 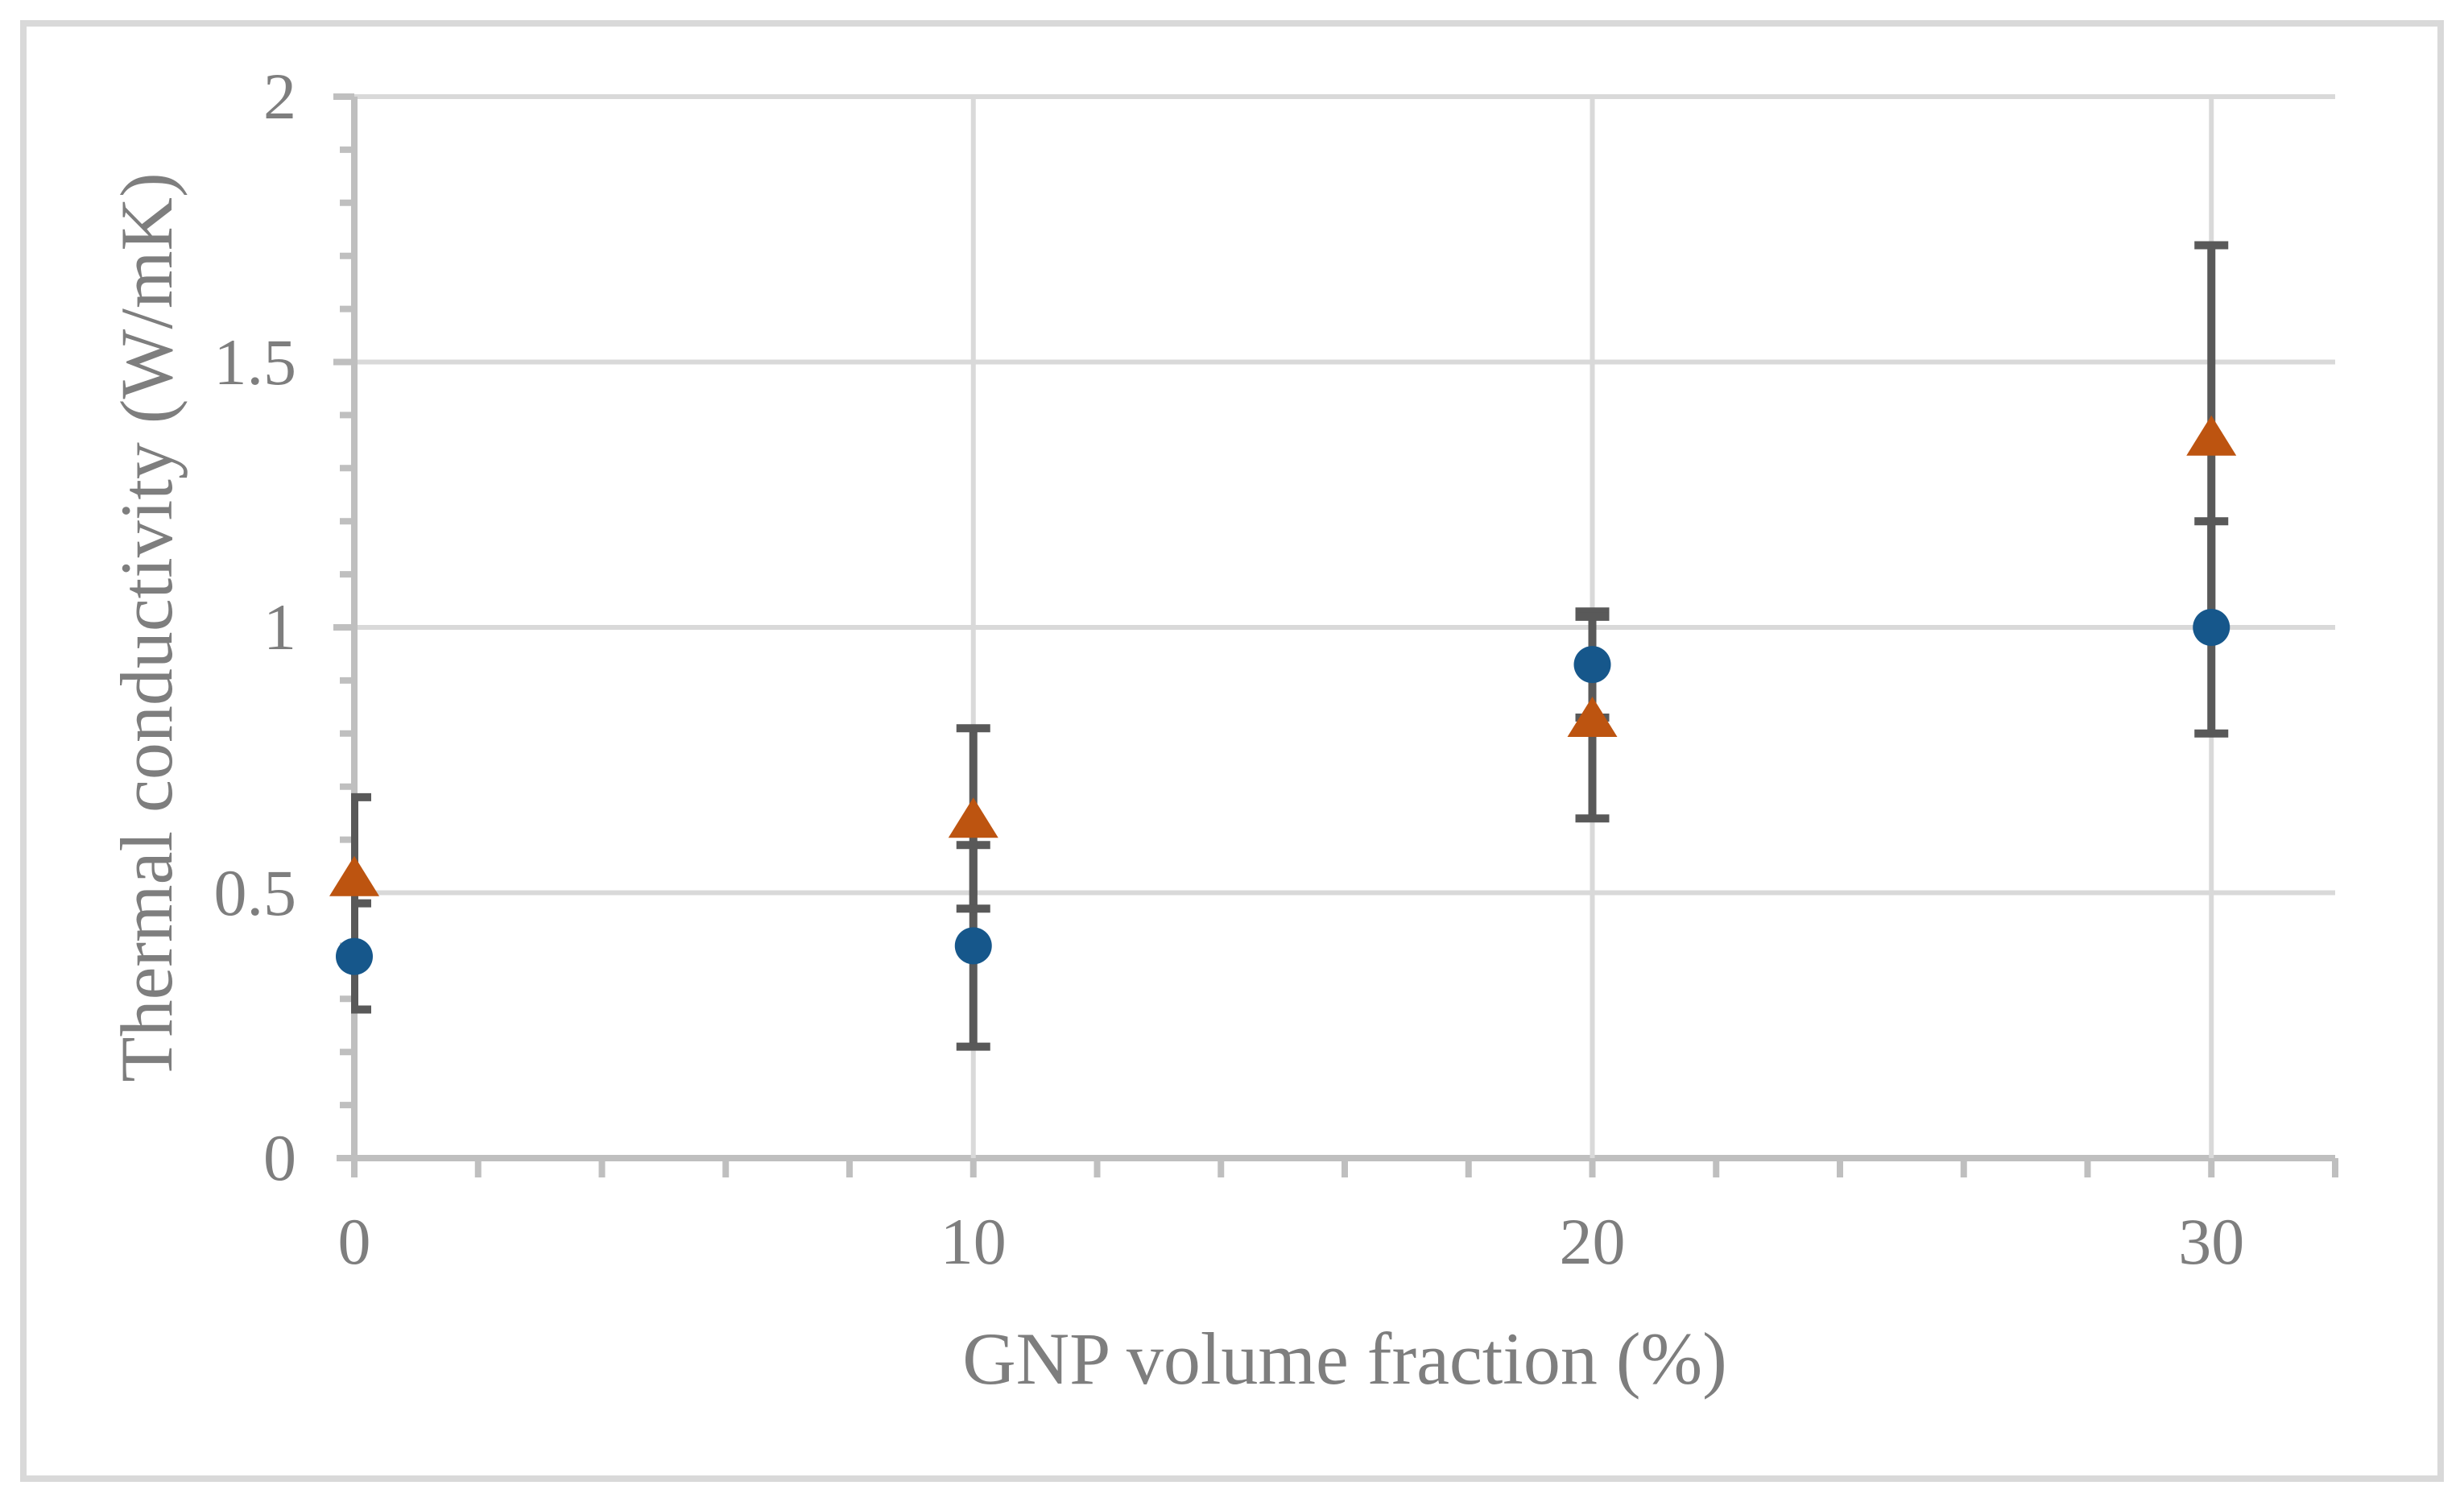 I want to click on data-point-triangle-x20, so click(x=1592, y=718).